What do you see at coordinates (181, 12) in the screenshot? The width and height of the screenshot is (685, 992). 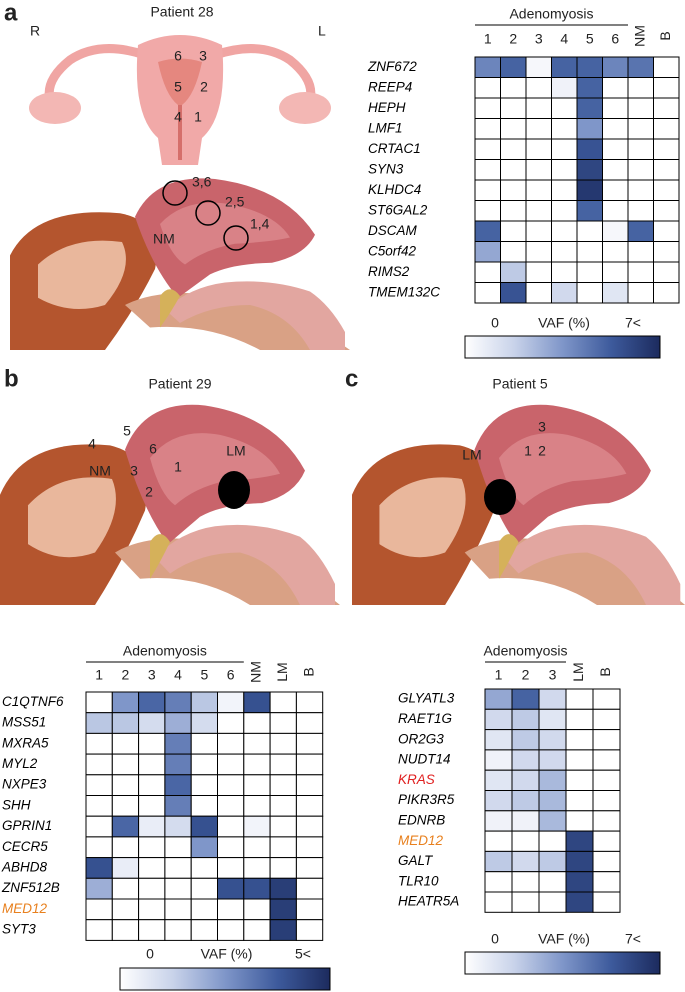 I see `panel-title: Patient 28` at bounding box center [181, 12].